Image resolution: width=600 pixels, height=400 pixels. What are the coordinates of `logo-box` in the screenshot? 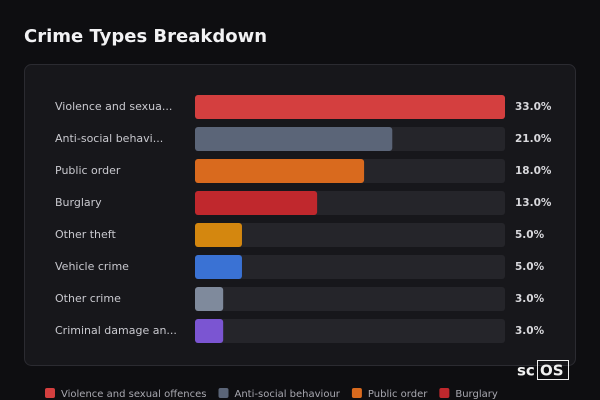 It's located at (553, 370).